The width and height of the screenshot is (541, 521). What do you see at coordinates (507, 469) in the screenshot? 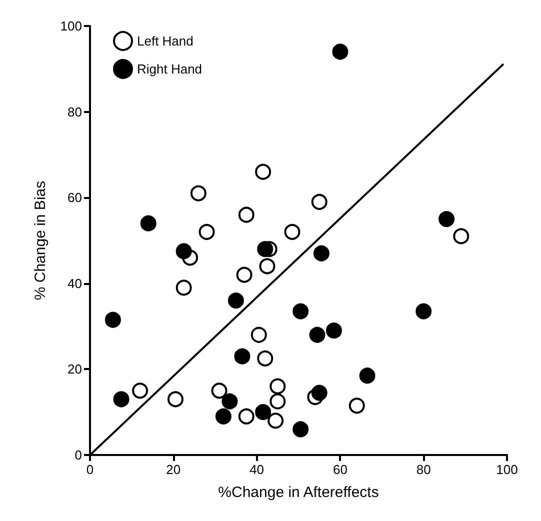
I see `x-tick-label: 100` at bounding box center [507, 469].